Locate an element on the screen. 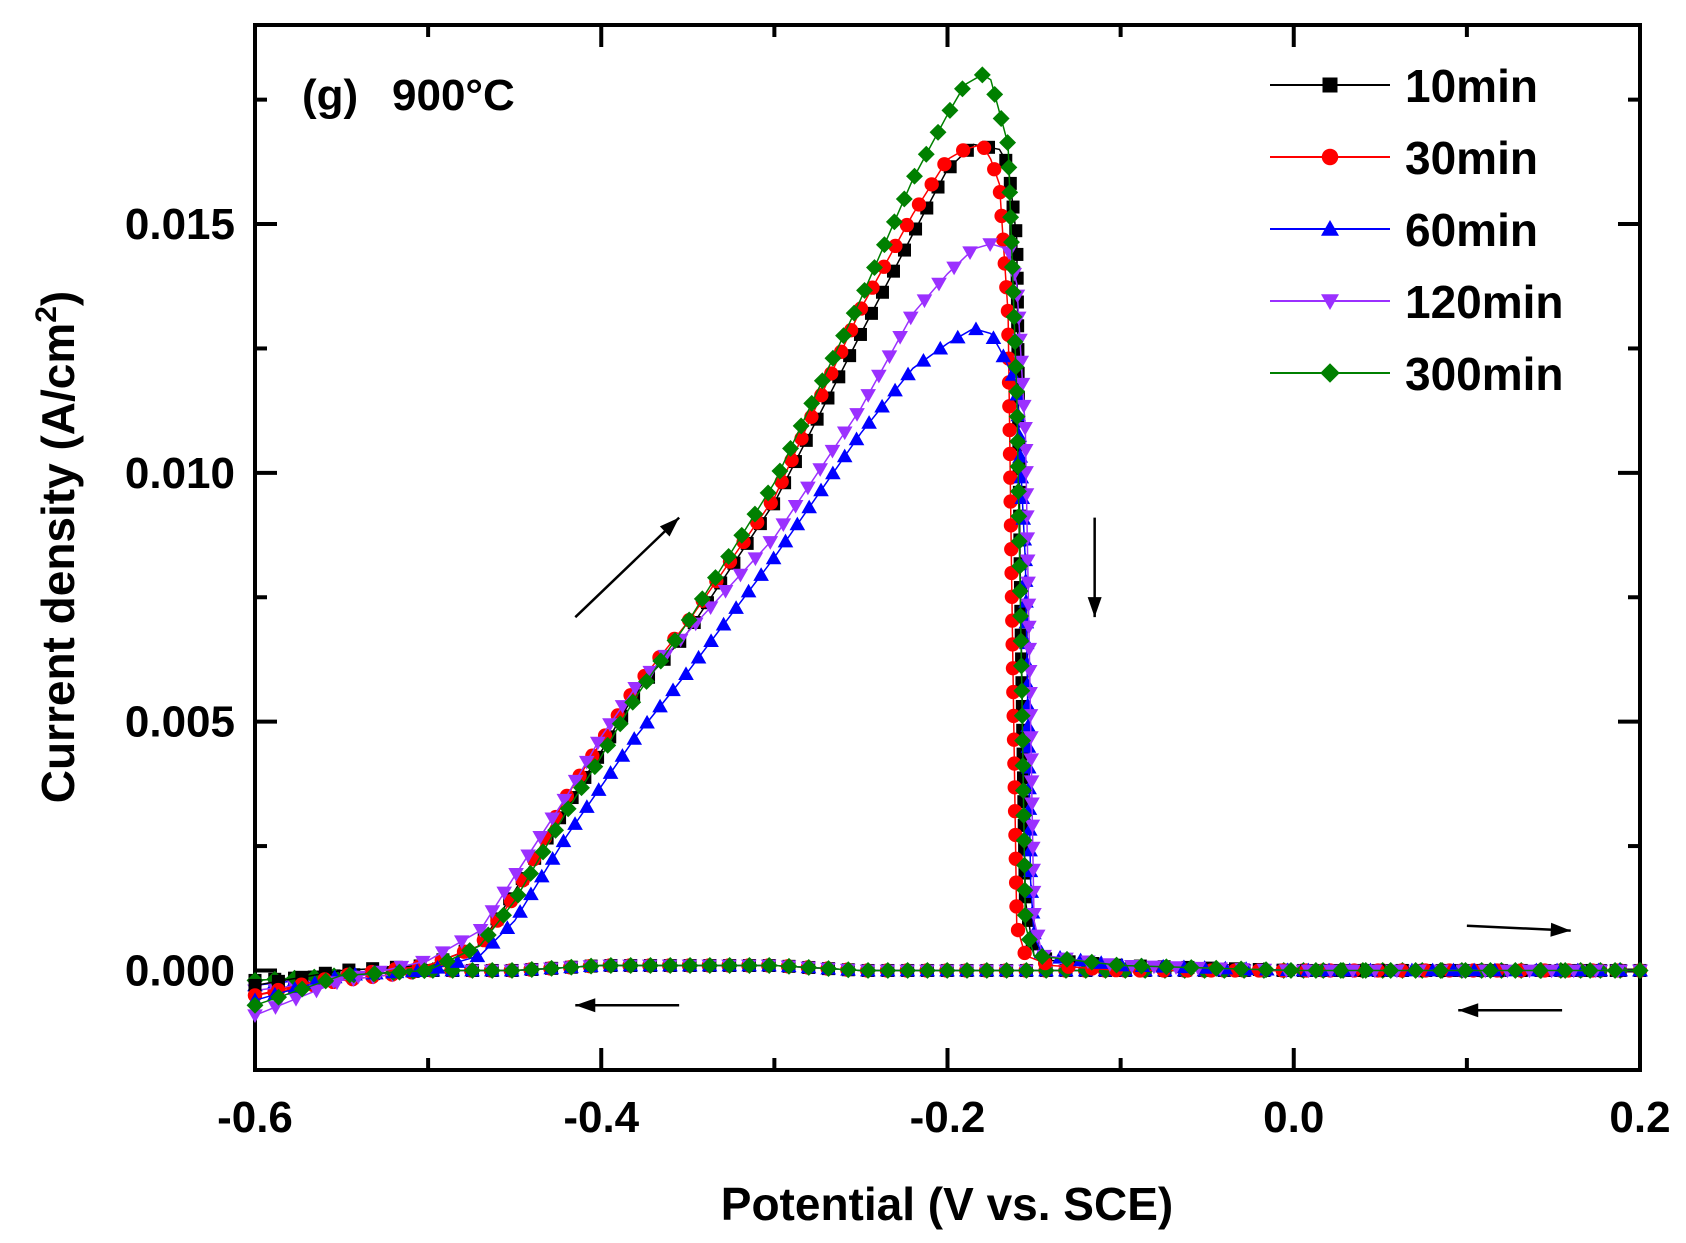  arrow-forward-right is located at coordinates (1518, 929).